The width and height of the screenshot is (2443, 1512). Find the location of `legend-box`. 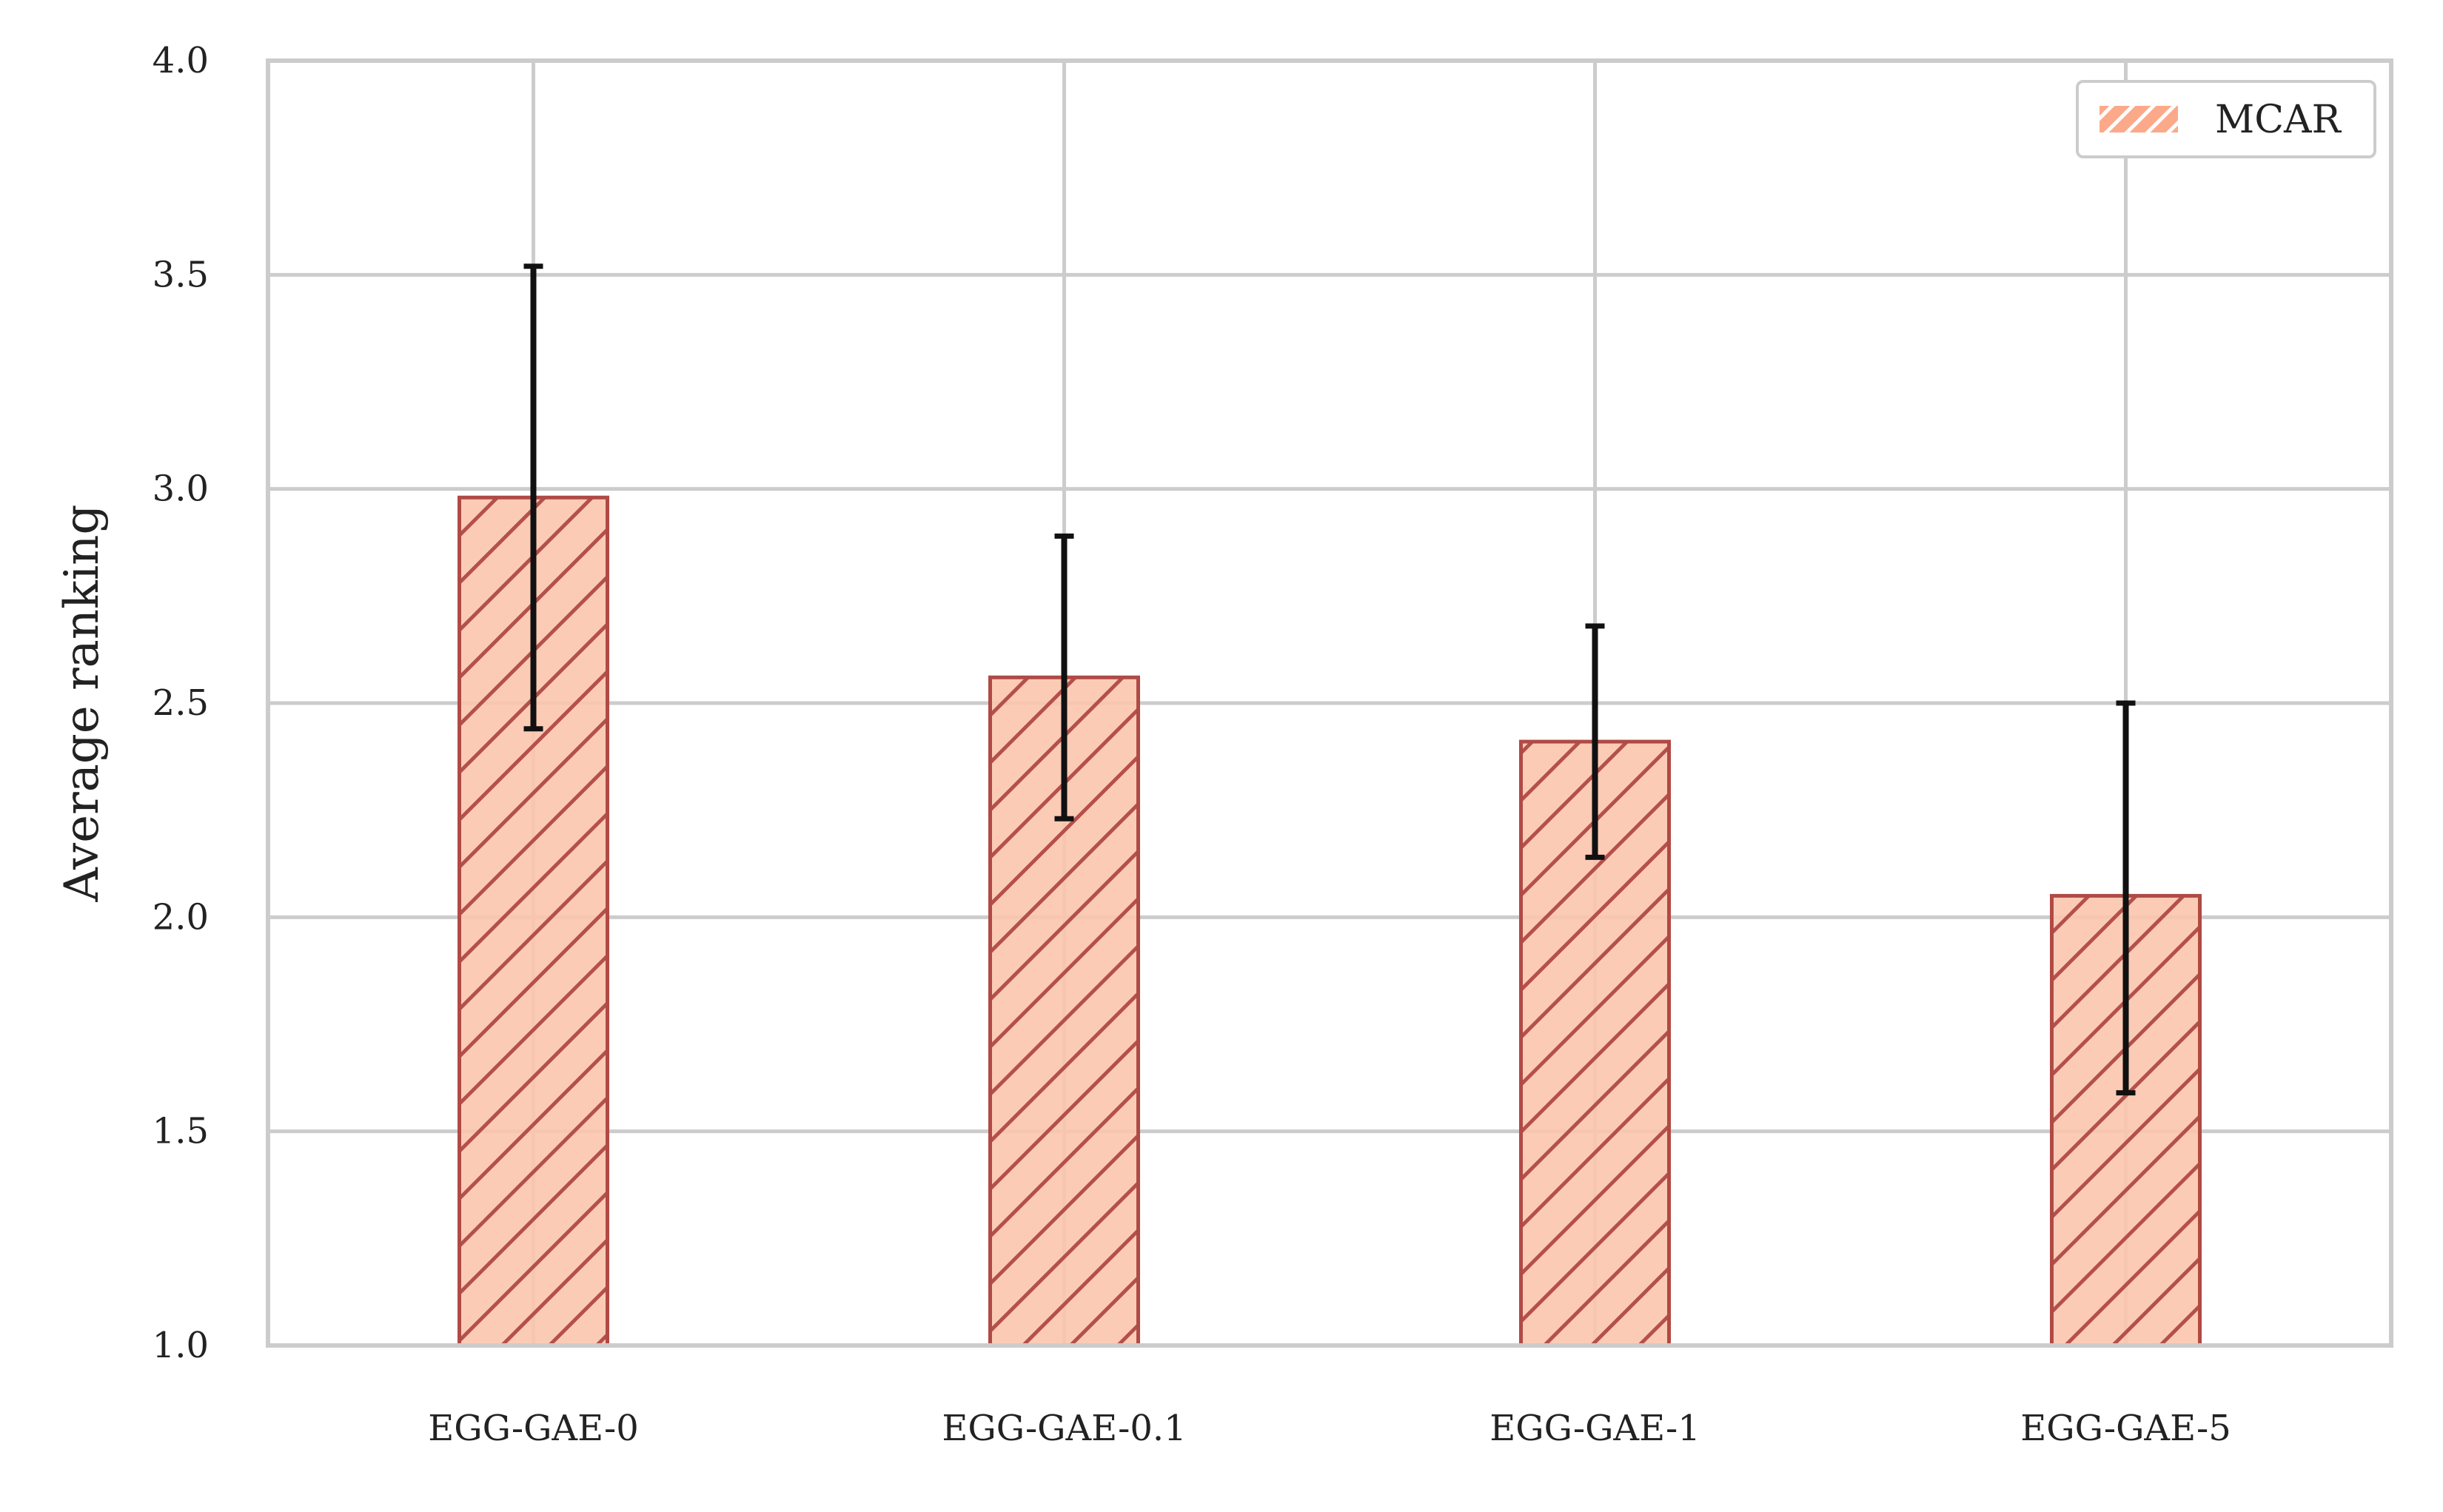

legend-box is located at coordinates (2226, 119).